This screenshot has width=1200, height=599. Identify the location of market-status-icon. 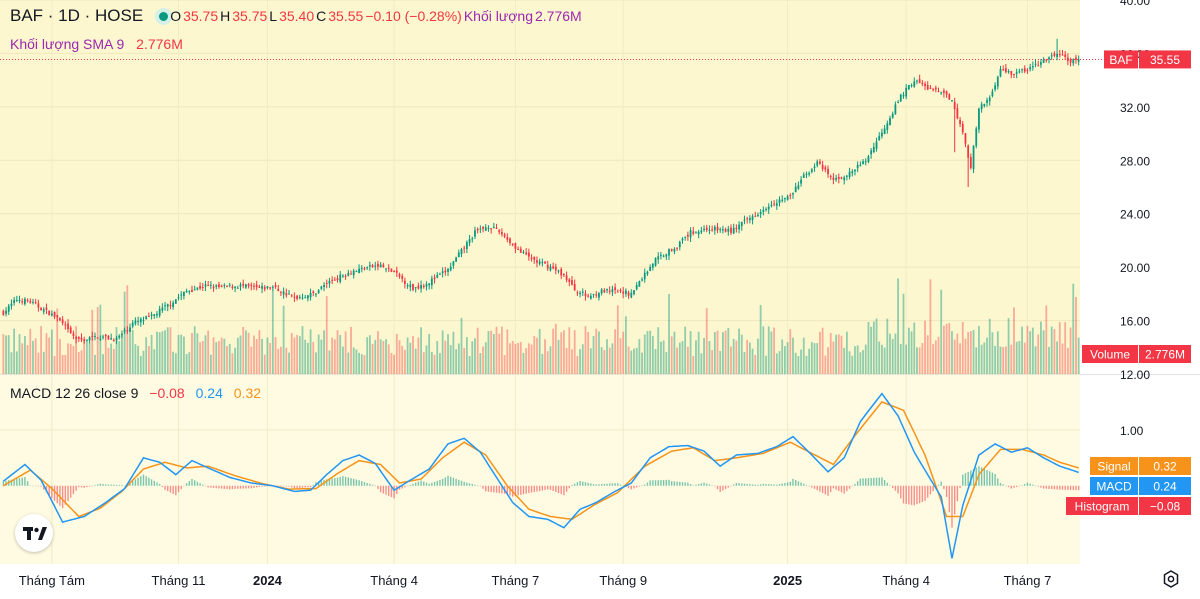
(164, 17).